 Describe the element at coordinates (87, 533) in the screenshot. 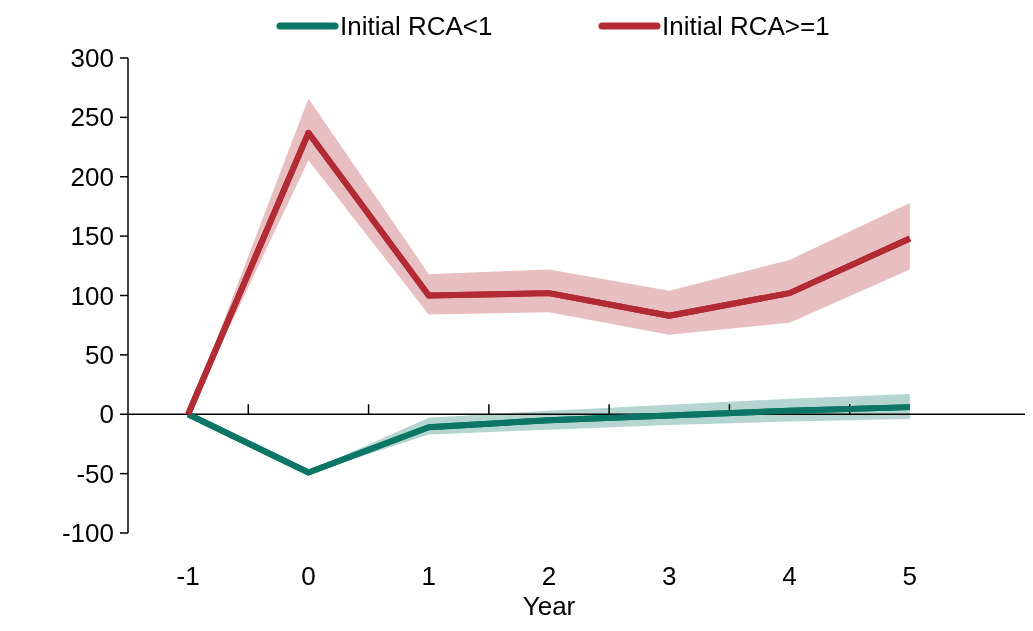

I see `y-tick-label: -100` at that location.